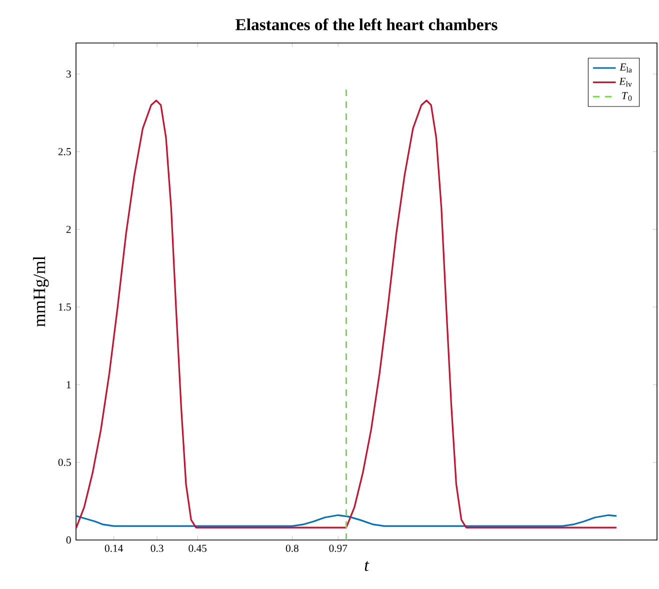  I want to click on y-tick-label: 2.5, so click(64, 152).